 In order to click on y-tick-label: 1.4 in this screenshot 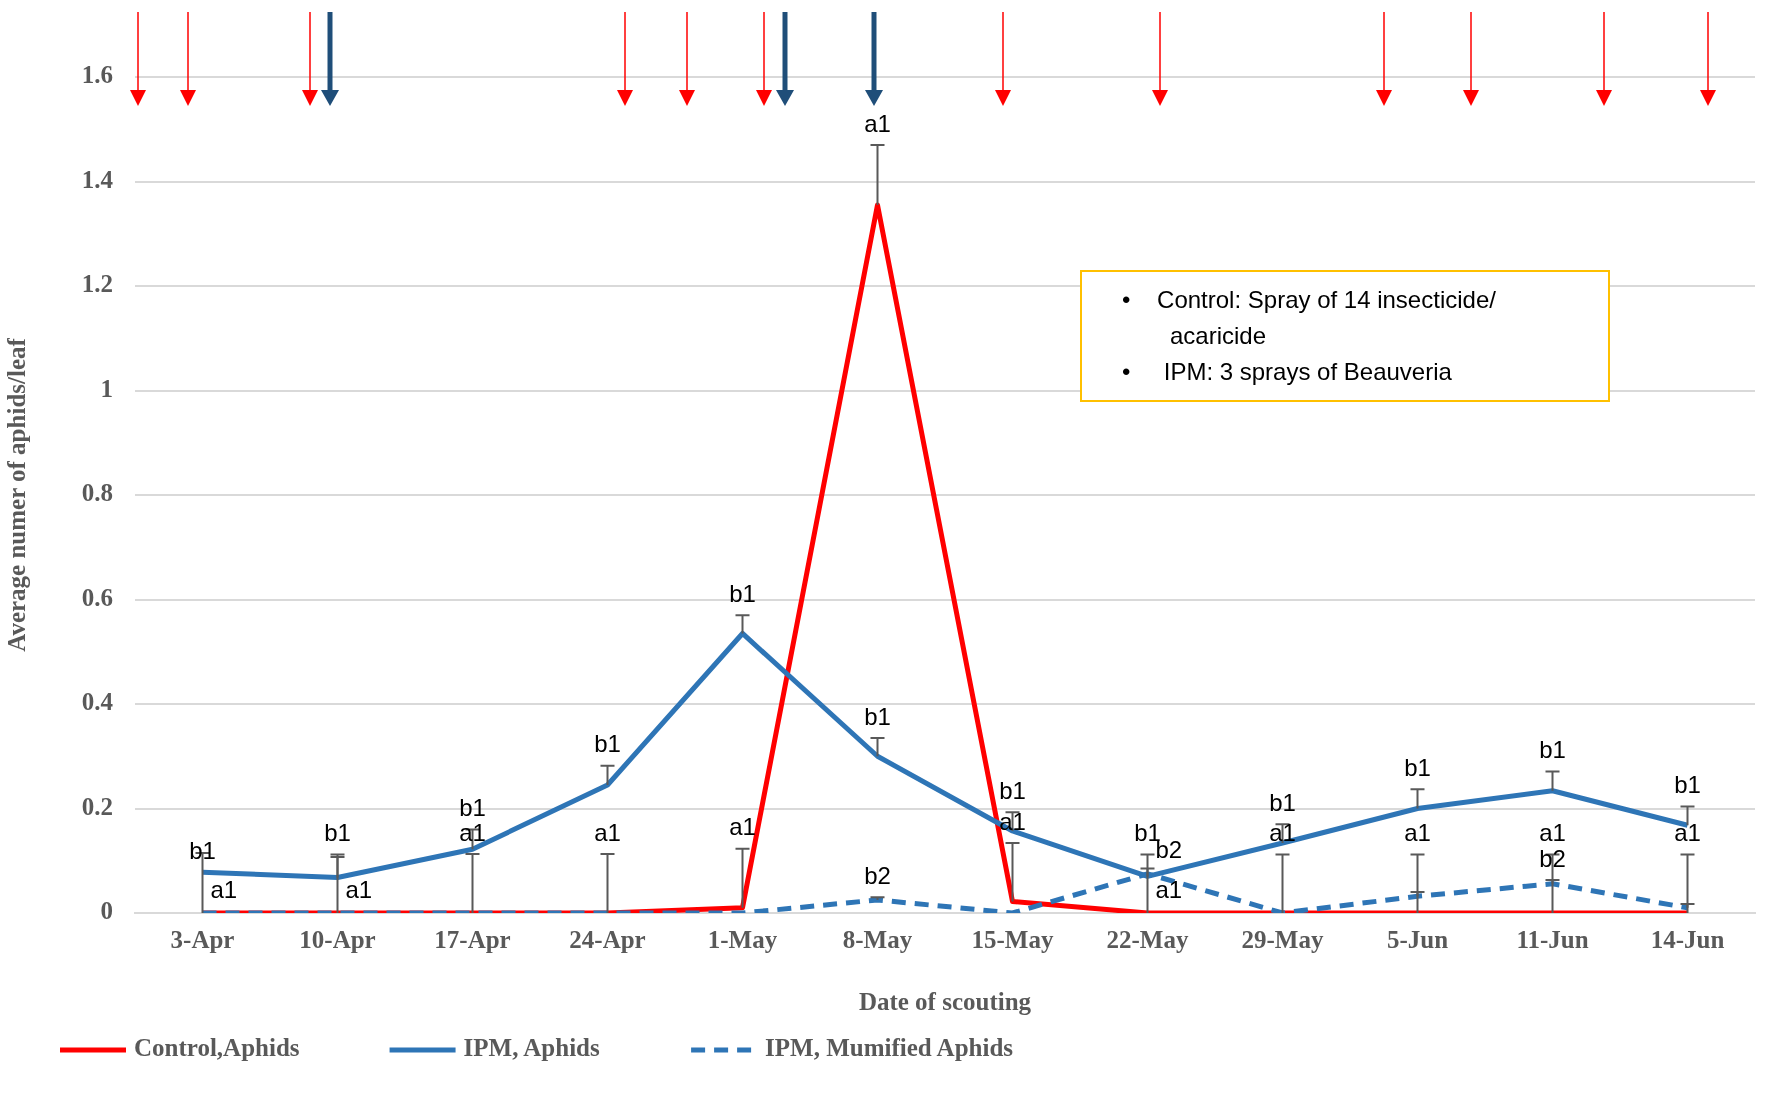, I will do `click(97, 179)`.